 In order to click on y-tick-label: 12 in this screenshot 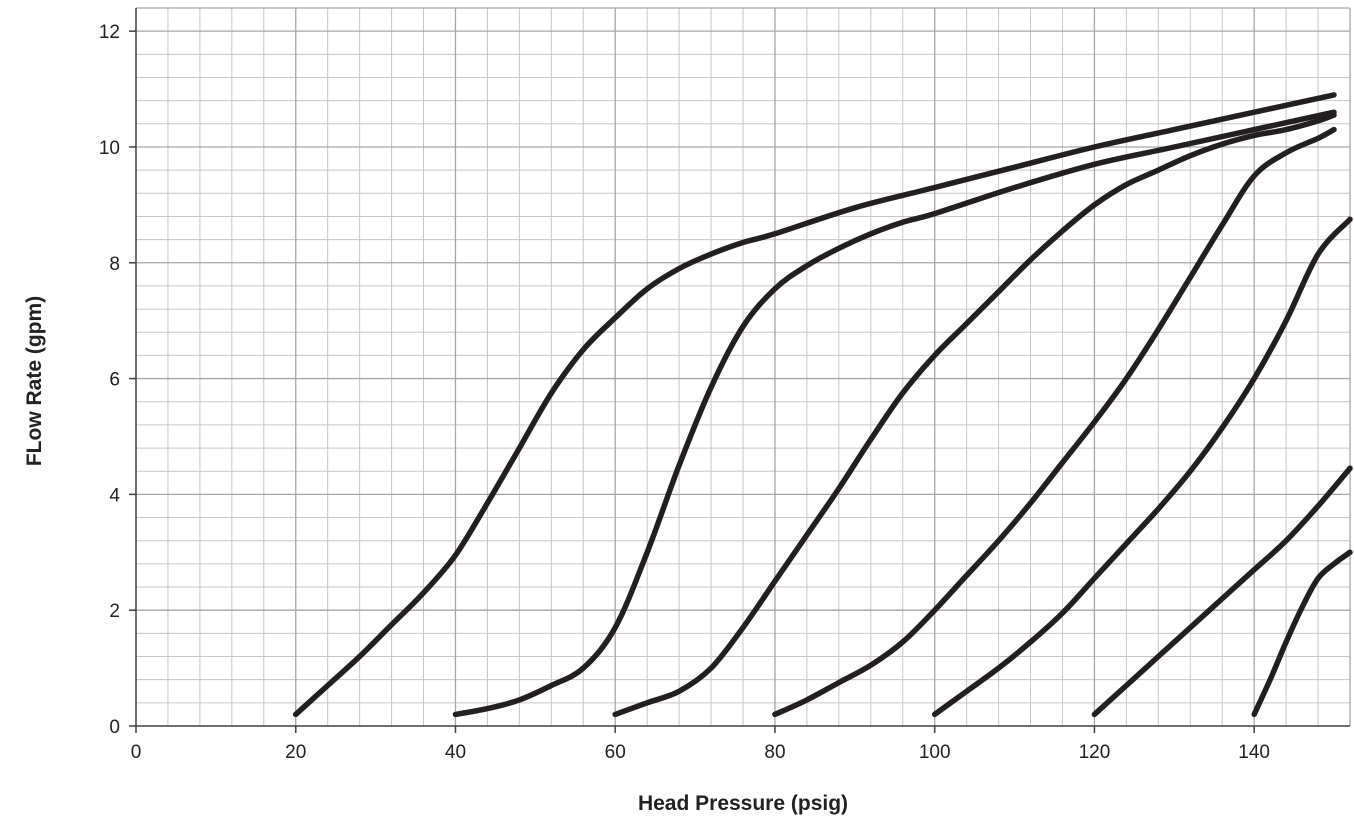, I will do `click(109, 32)`.